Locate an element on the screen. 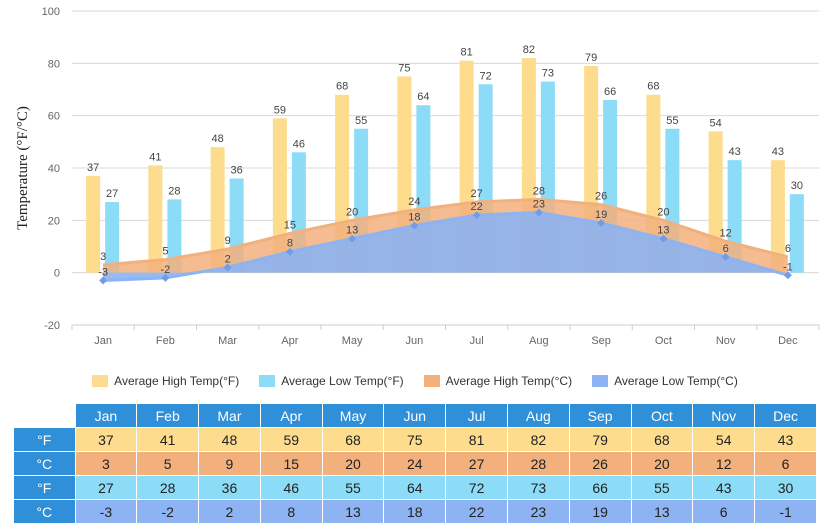 This screenshot has width=830, height=529. legend-swatch-low-c is located at coordinates (600, 381).